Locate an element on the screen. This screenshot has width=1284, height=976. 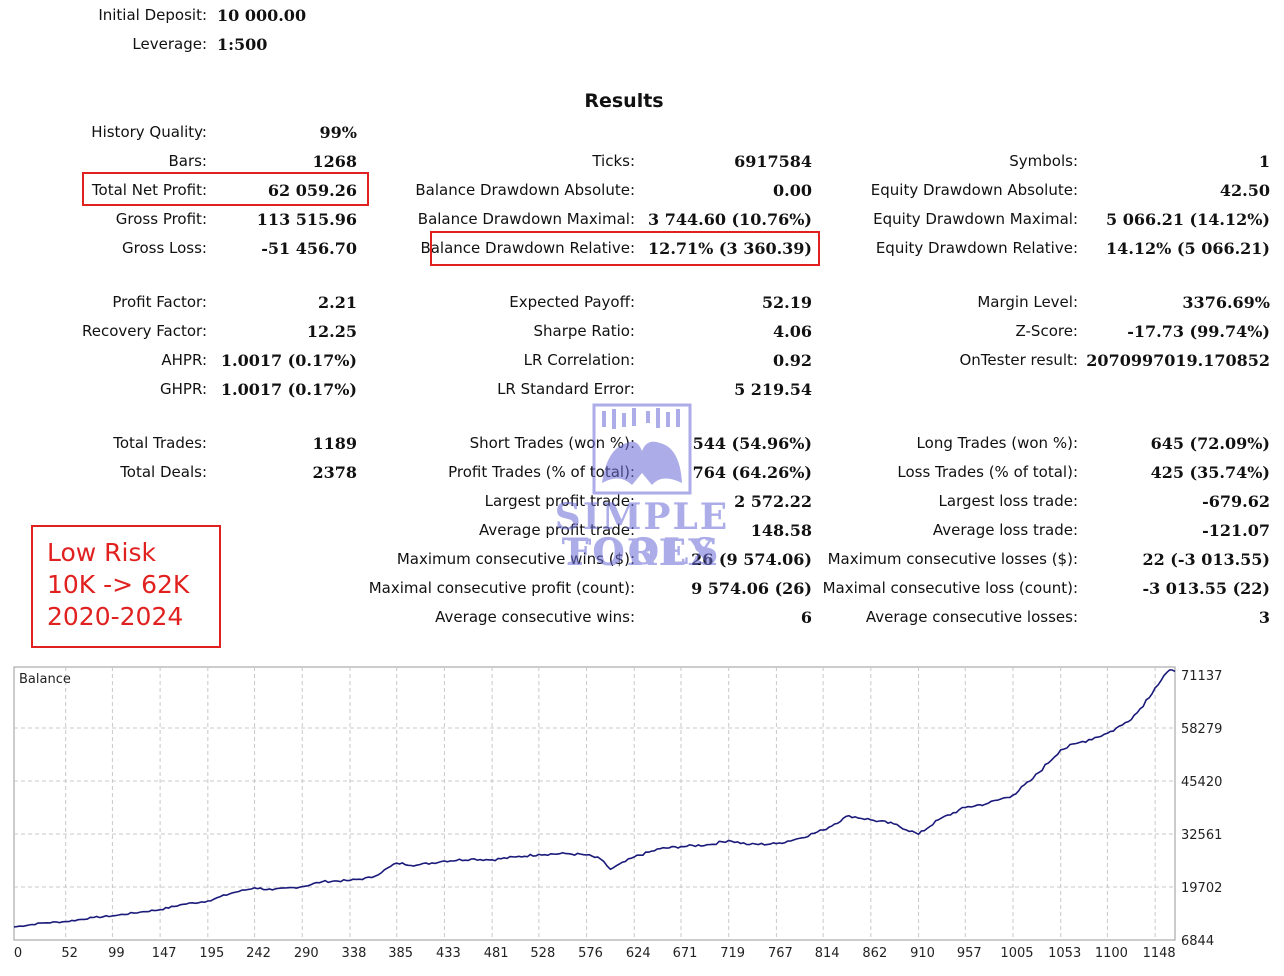
x-tick-label: 814 is located at coordinates (827, 953).